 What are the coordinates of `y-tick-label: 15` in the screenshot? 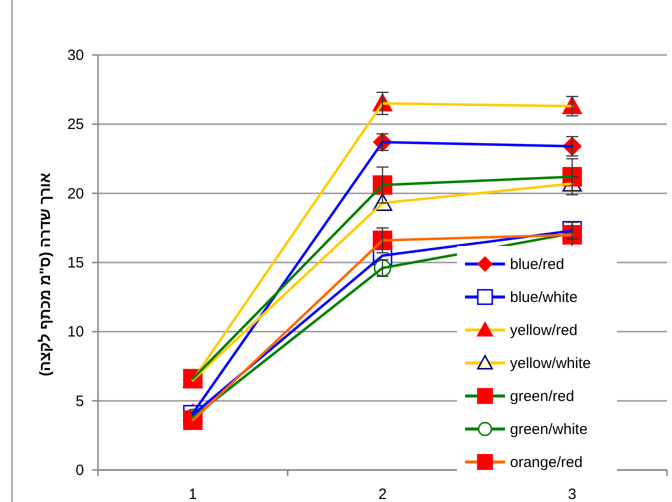 It's located at (75, 263).